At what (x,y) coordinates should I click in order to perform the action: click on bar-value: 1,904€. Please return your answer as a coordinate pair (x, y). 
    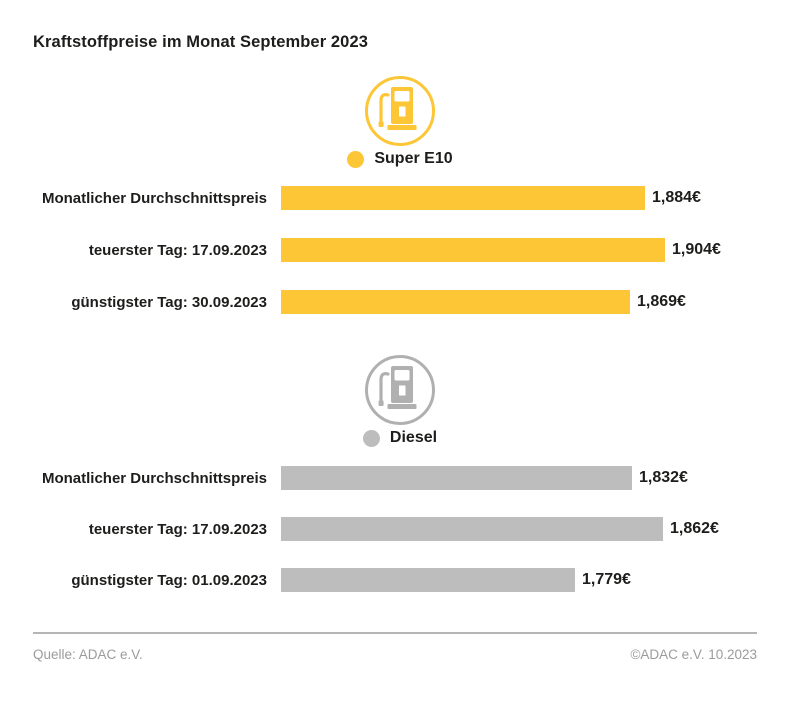
    Looking at the image, I should click on (696, 249).